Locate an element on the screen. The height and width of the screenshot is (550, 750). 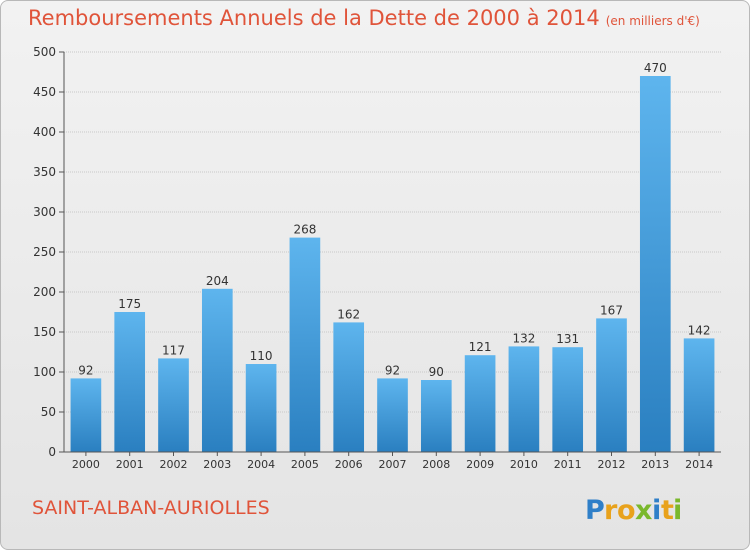
x-tick-label: 2006 is located at coordinates (349, 464).